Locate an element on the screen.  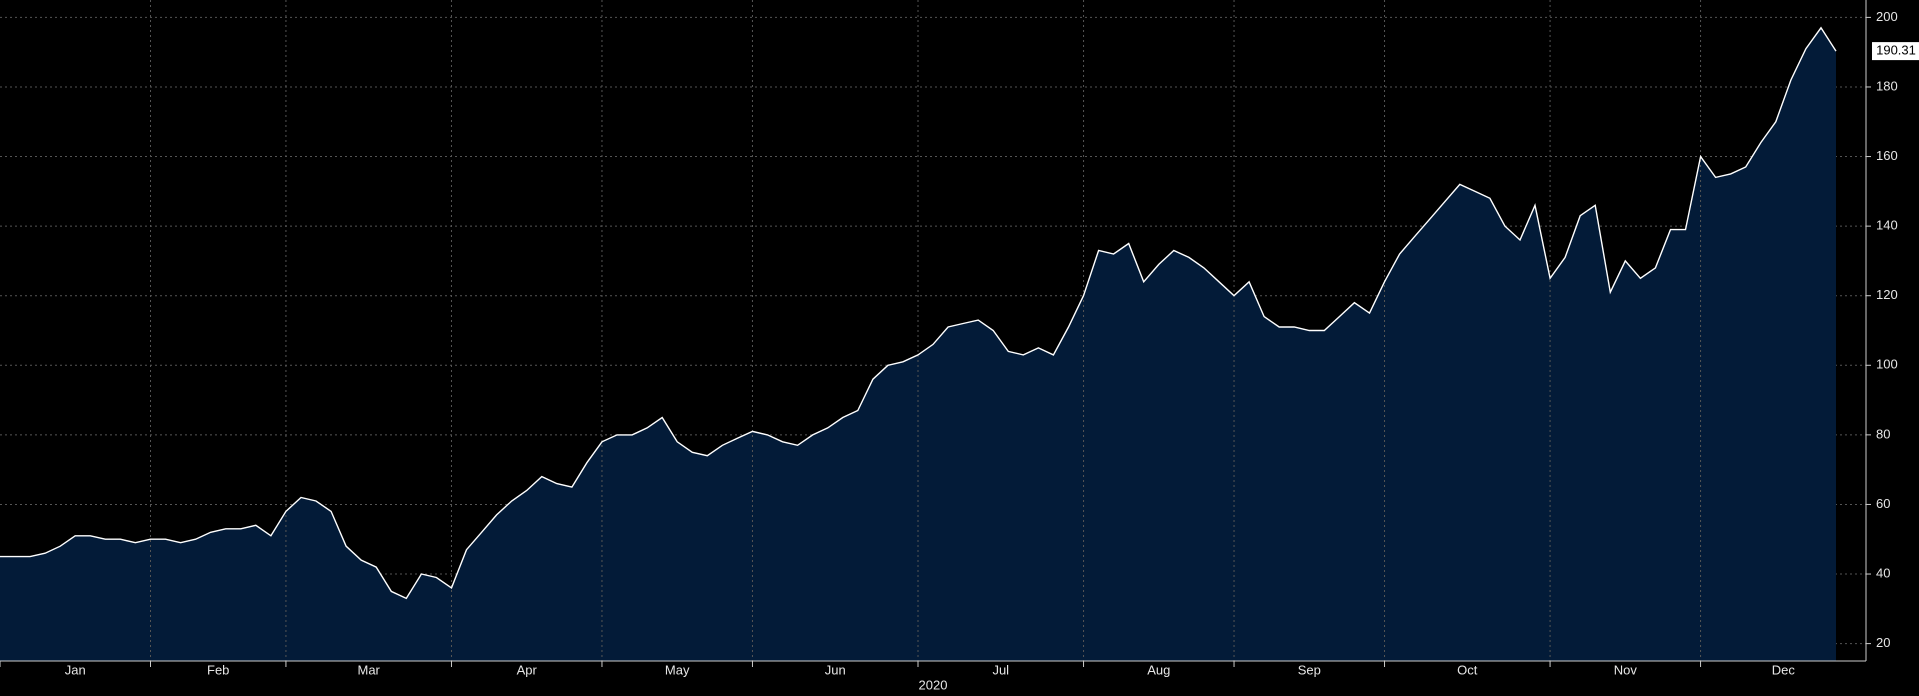
x-tick-label: Aug is located at coordinates (1158, 669).